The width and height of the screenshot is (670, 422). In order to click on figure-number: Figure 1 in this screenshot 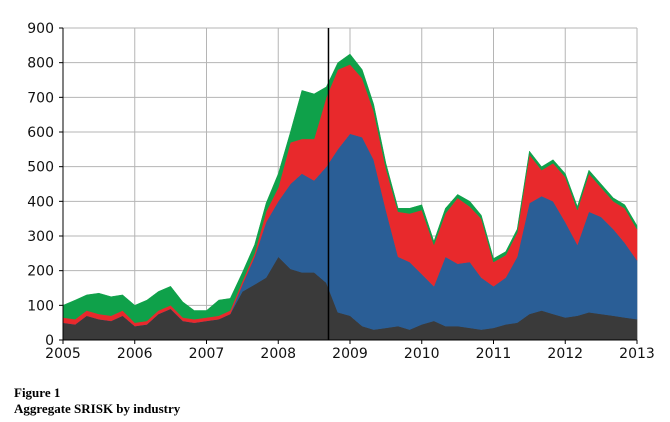, I will do `click(37, 392)`.